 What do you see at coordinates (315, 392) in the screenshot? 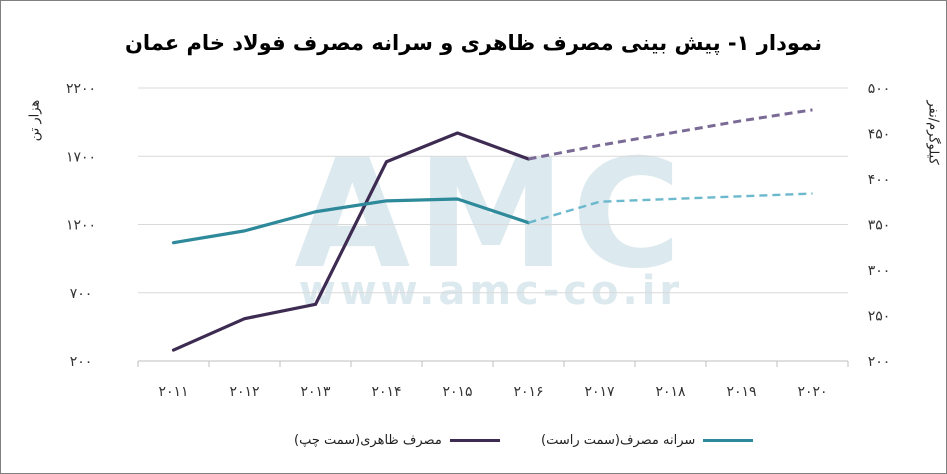
I see `x-tick-label: ۲۰۱۳` at bounding box center [315, 392].